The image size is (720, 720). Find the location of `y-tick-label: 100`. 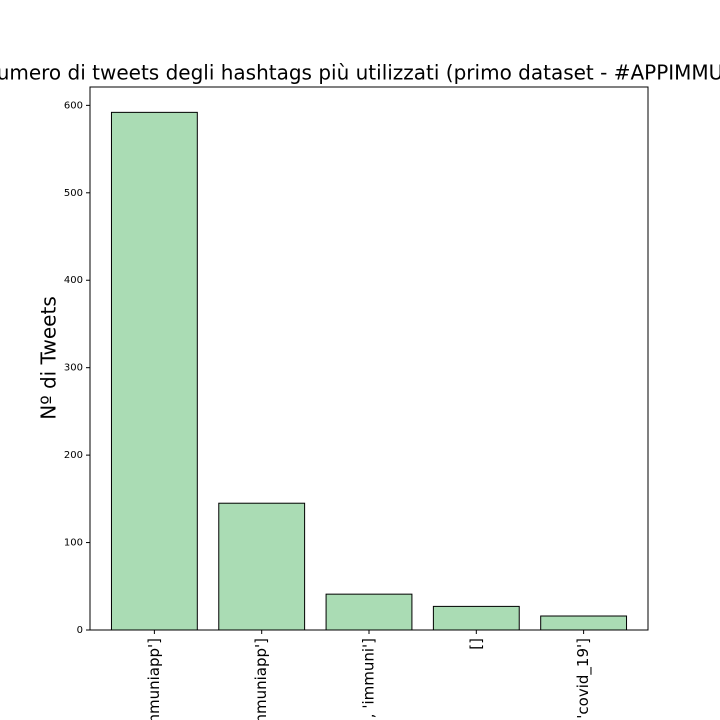

y-tick-label: 100 is located at coordinates (73, 543).